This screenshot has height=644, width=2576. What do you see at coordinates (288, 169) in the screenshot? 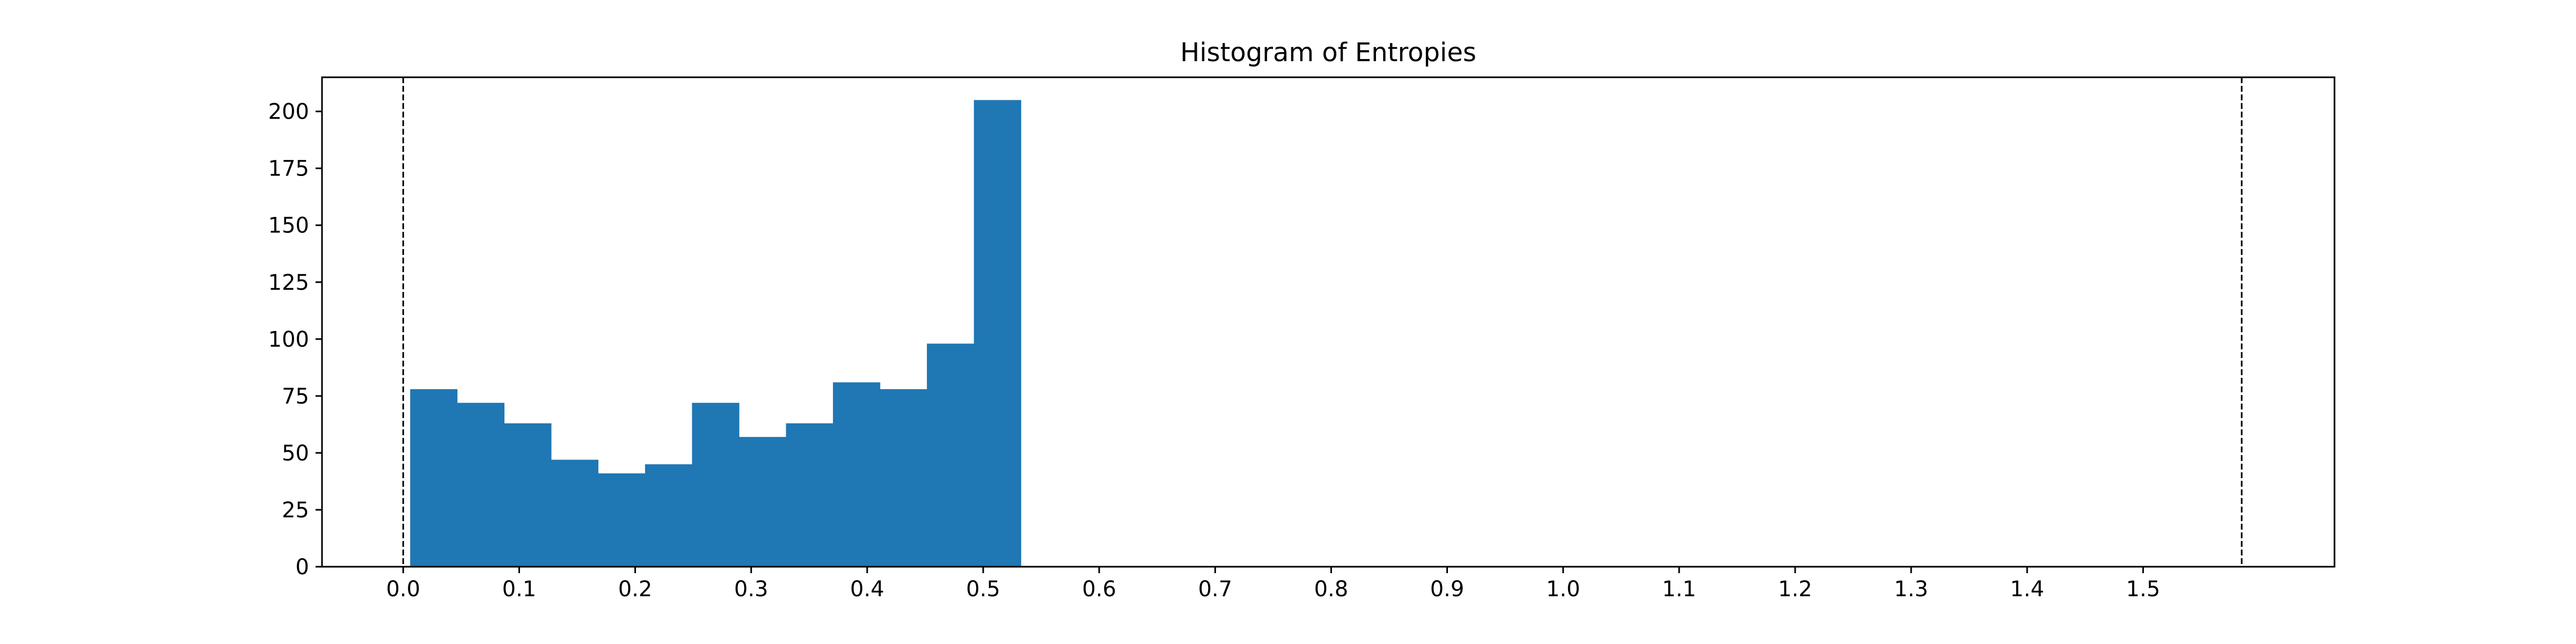
I see `y-tick-label: 175` at bounding box center [288, 169].